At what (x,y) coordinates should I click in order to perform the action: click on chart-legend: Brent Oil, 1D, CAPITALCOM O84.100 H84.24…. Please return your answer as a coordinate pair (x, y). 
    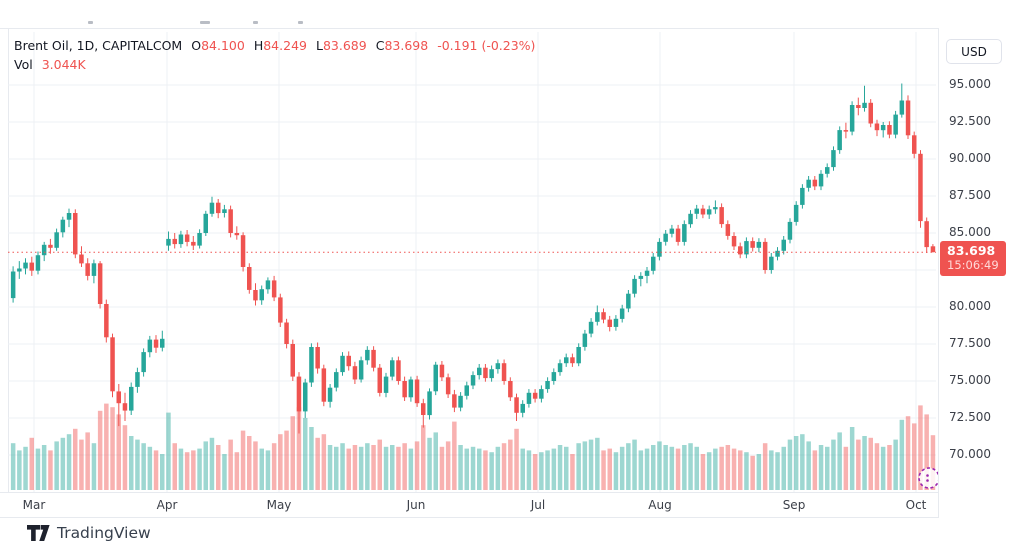
    Looking at the image, I should click on (274, 55).